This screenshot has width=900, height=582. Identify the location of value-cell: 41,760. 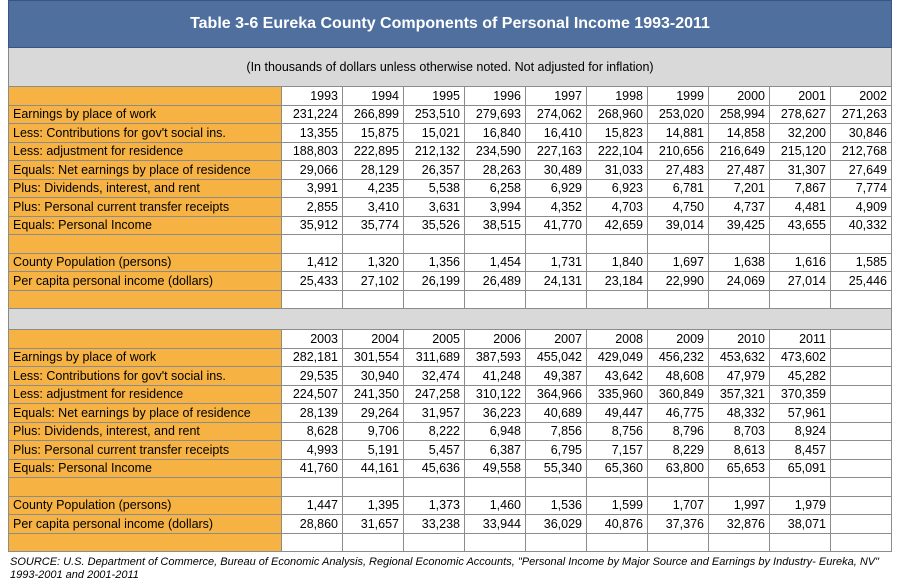
(312, 468).